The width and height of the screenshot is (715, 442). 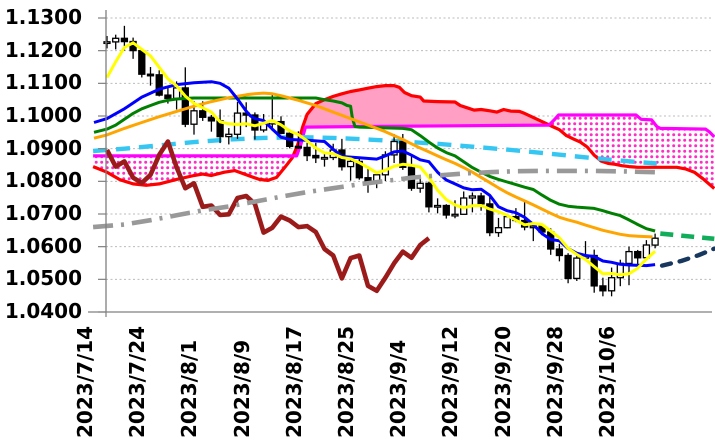 What do you see at coordinates (503, 381) in the screenshot?
I see `x-axis-tick-label: 2023/9/20` at bounding box center [503, 381].